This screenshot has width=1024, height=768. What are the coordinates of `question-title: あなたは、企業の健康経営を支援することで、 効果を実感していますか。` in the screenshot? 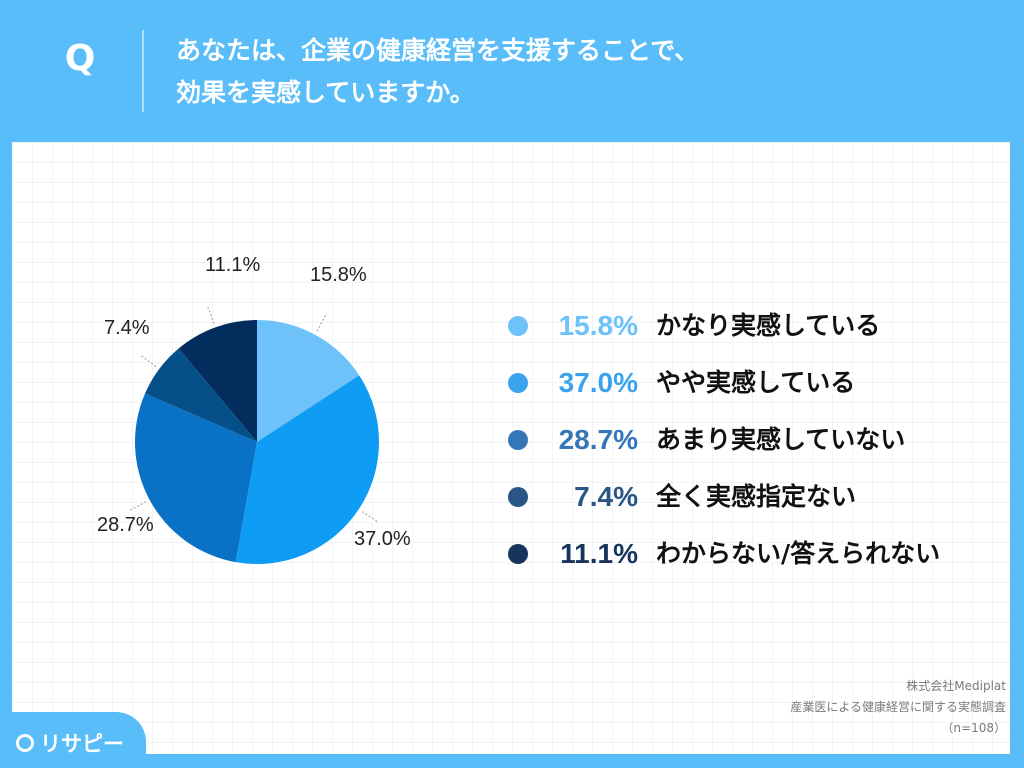 It's located at (437, 72).